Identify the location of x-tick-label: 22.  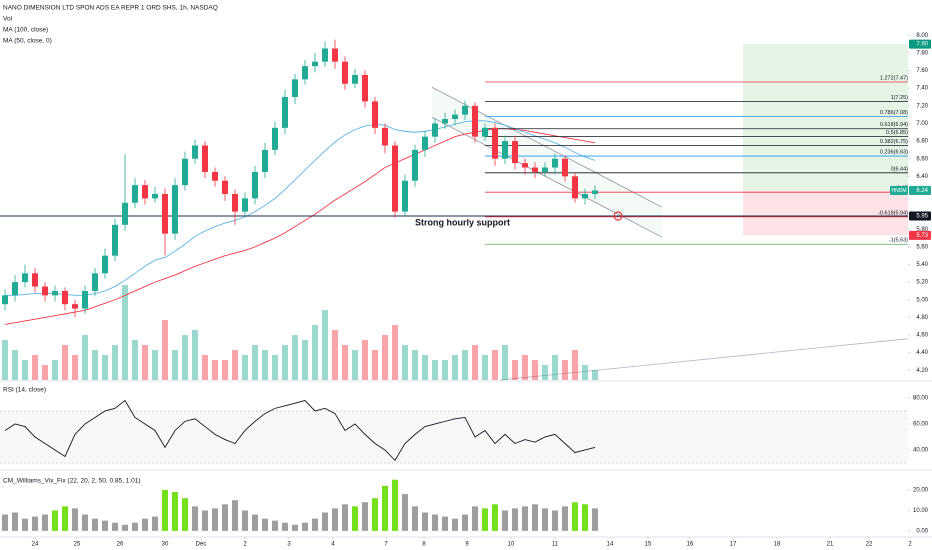
(869, 545).